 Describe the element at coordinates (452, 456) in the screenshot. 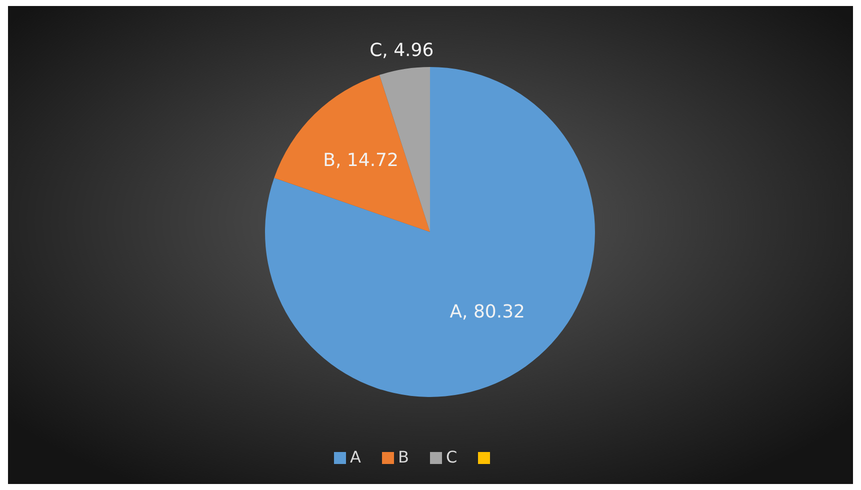

I see `legend-label: C` at that location.